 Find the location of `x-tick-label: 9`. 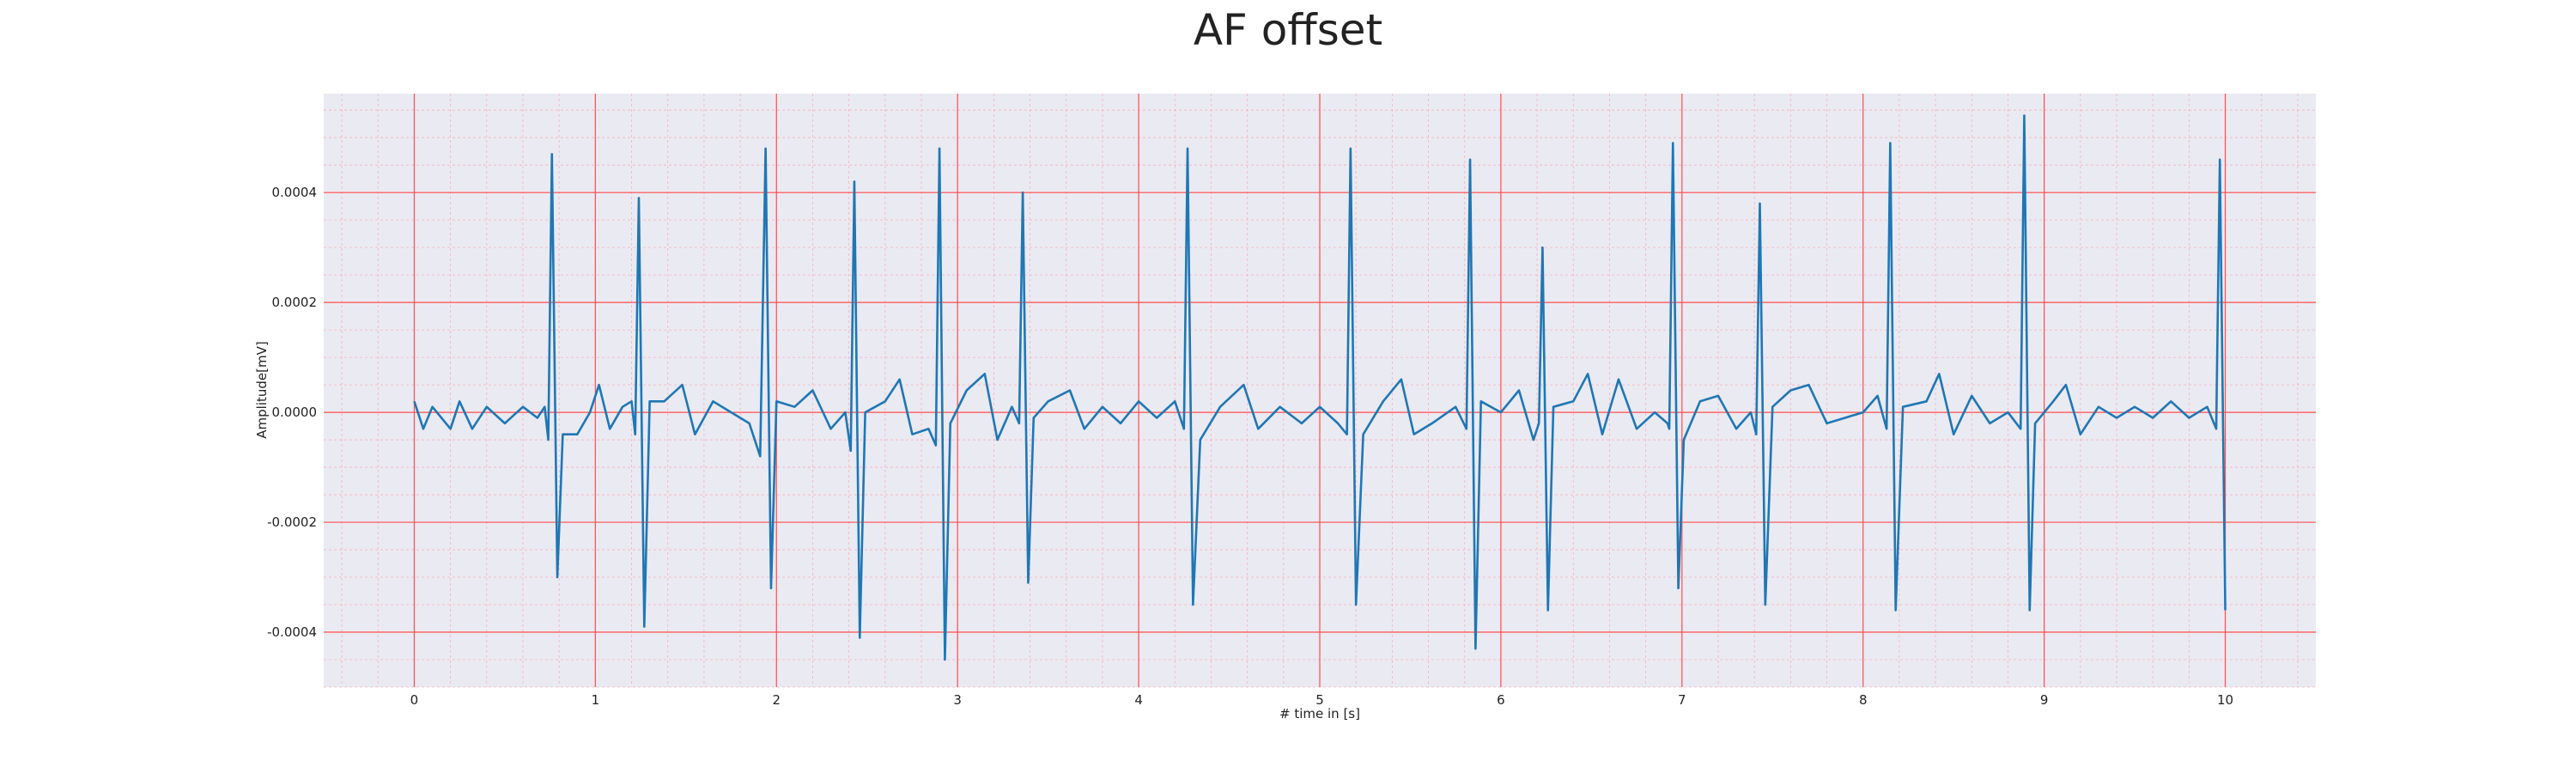

x-tick-label: 9 is located at coordinates (2045, 700).